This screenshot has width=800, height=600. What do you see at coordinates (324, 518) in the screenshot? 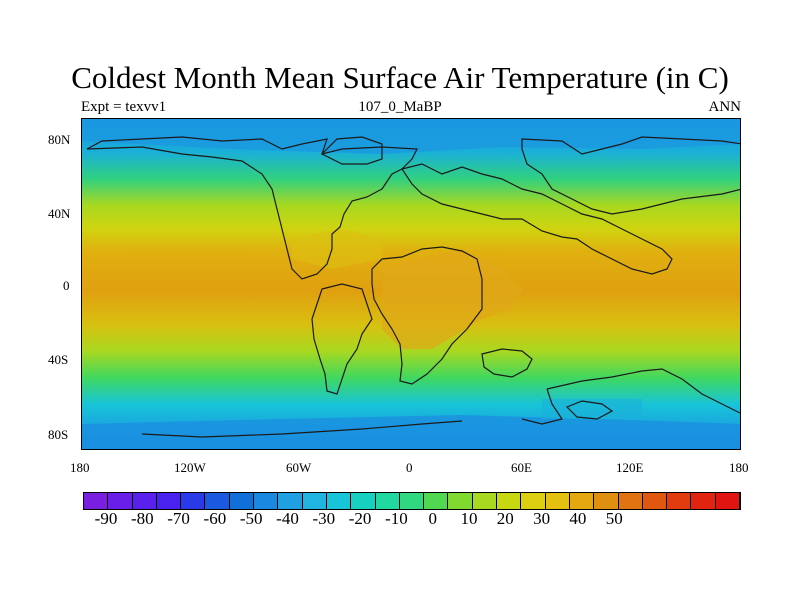
I see `colorbar-label: -30` at bounding box center [324, 518].